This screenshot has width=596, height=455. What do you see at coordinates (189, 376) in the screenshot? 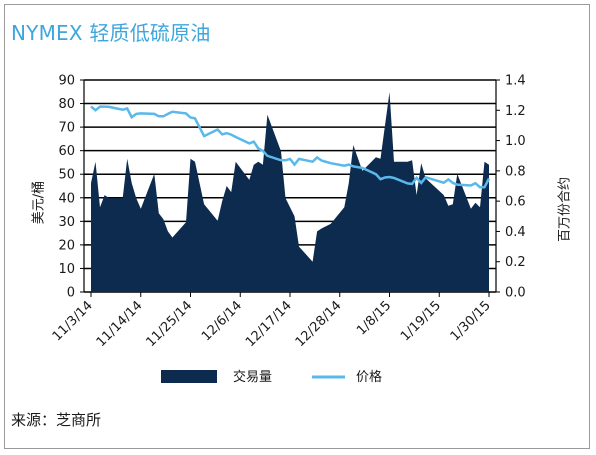
I see `legend-volume-swatch` at bounding box center [189, 376].